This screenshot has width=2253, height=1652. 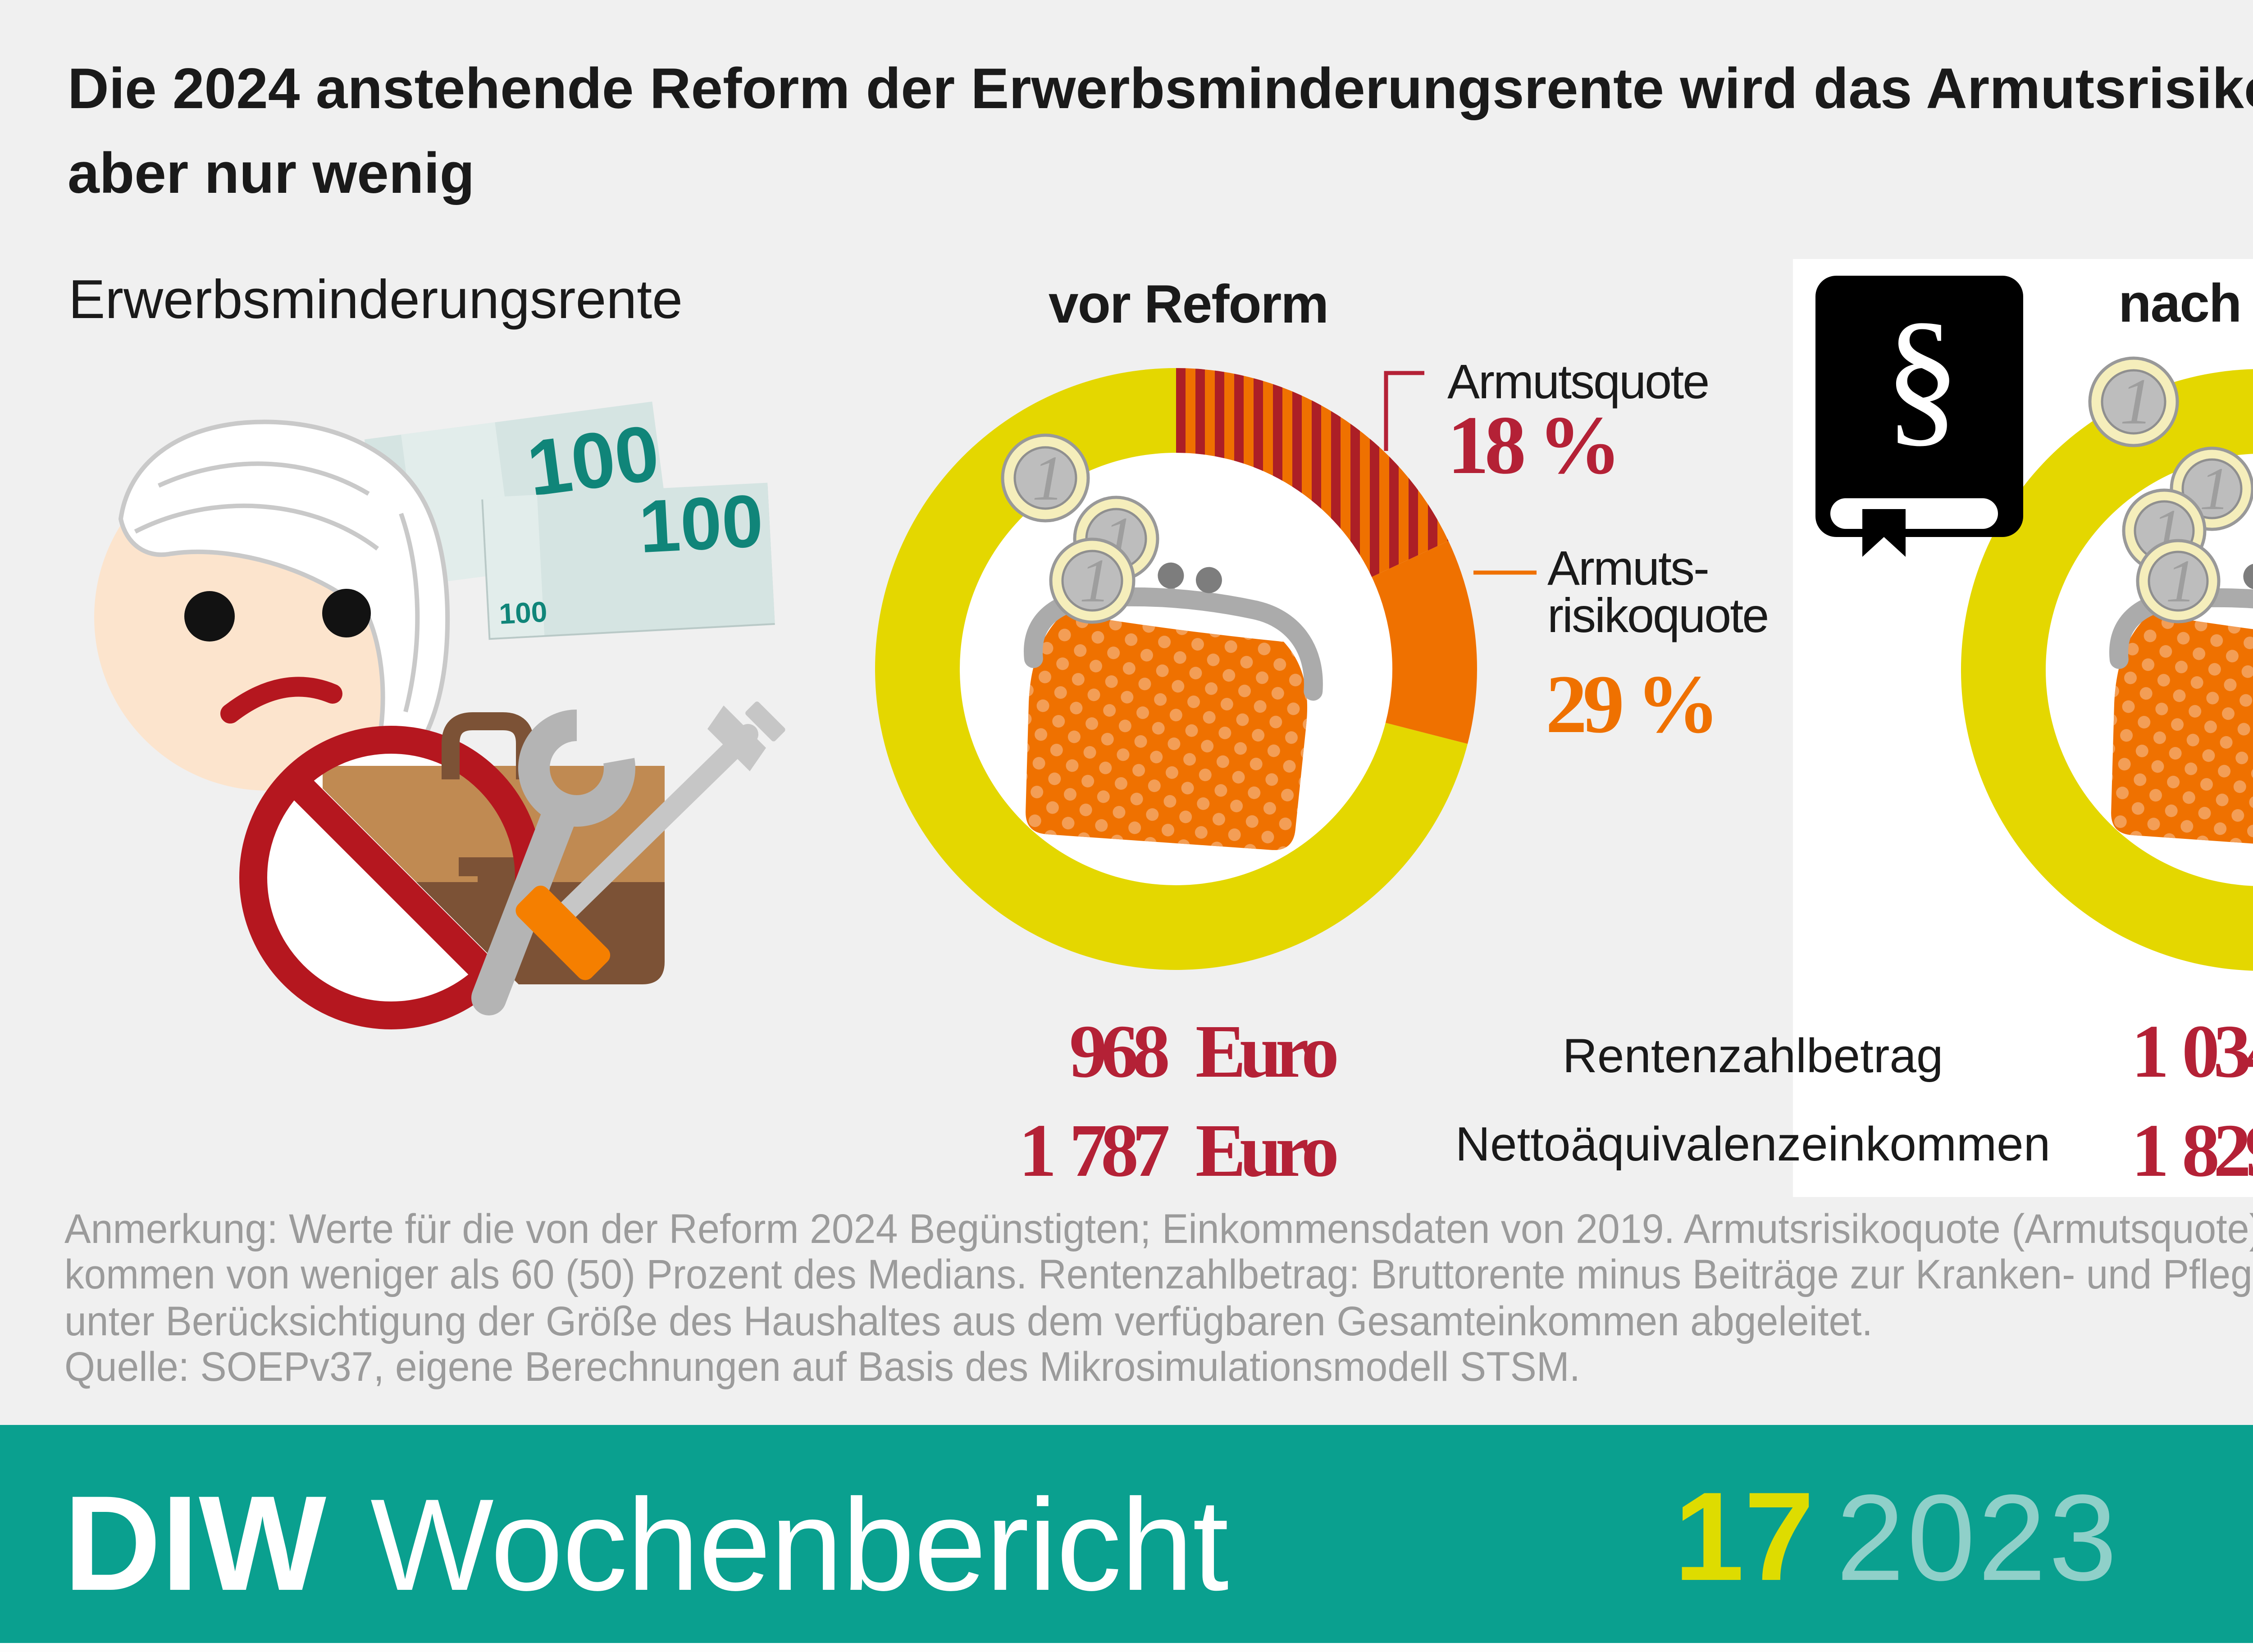 What do you see at coordinates (375, 299) in the screenshot?
I see `svg-text: Erwerbsminderungsrente` at bounding box center [375, 299].